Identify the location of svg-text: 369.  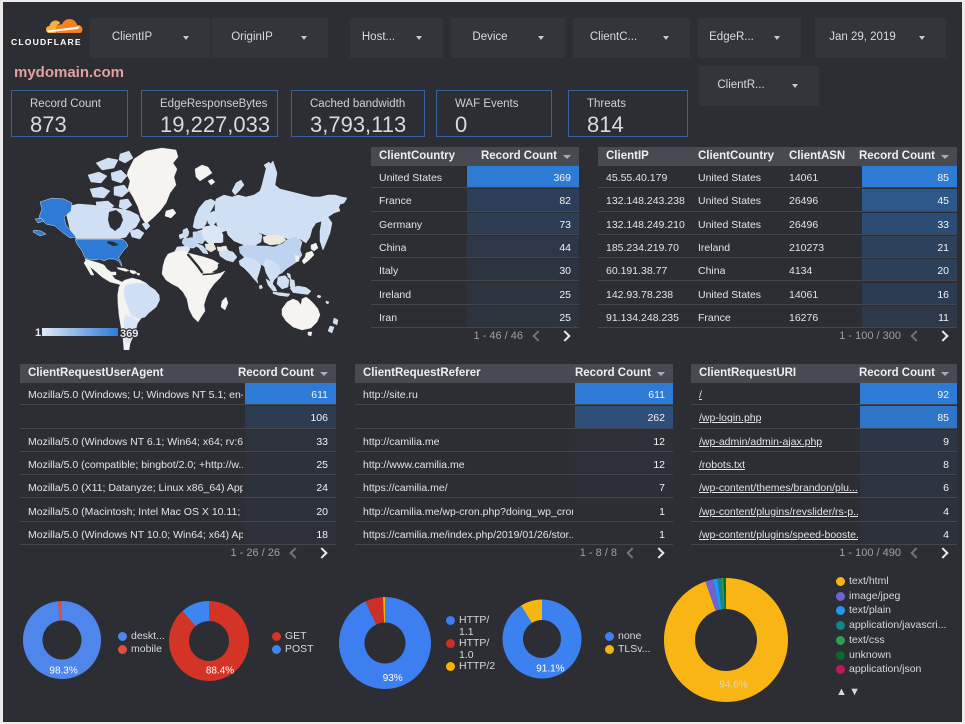
(129, 334).